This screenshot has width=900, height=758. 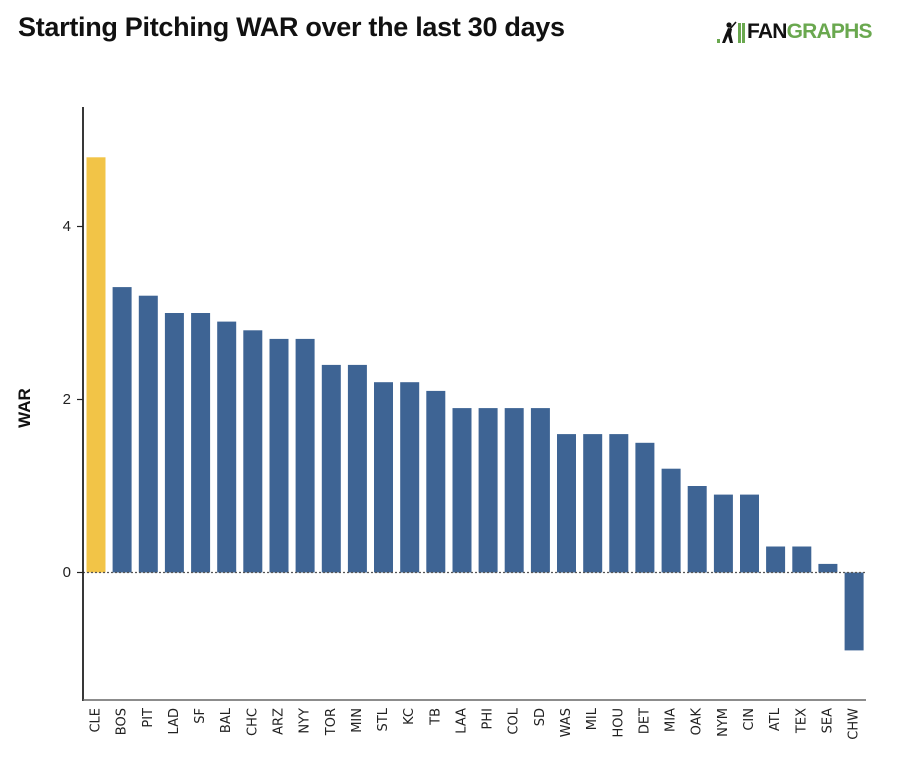 What do you see at coordinates (227, 447) in the screenshot?
I see `bar-bal` at bounding box center [227, 447].